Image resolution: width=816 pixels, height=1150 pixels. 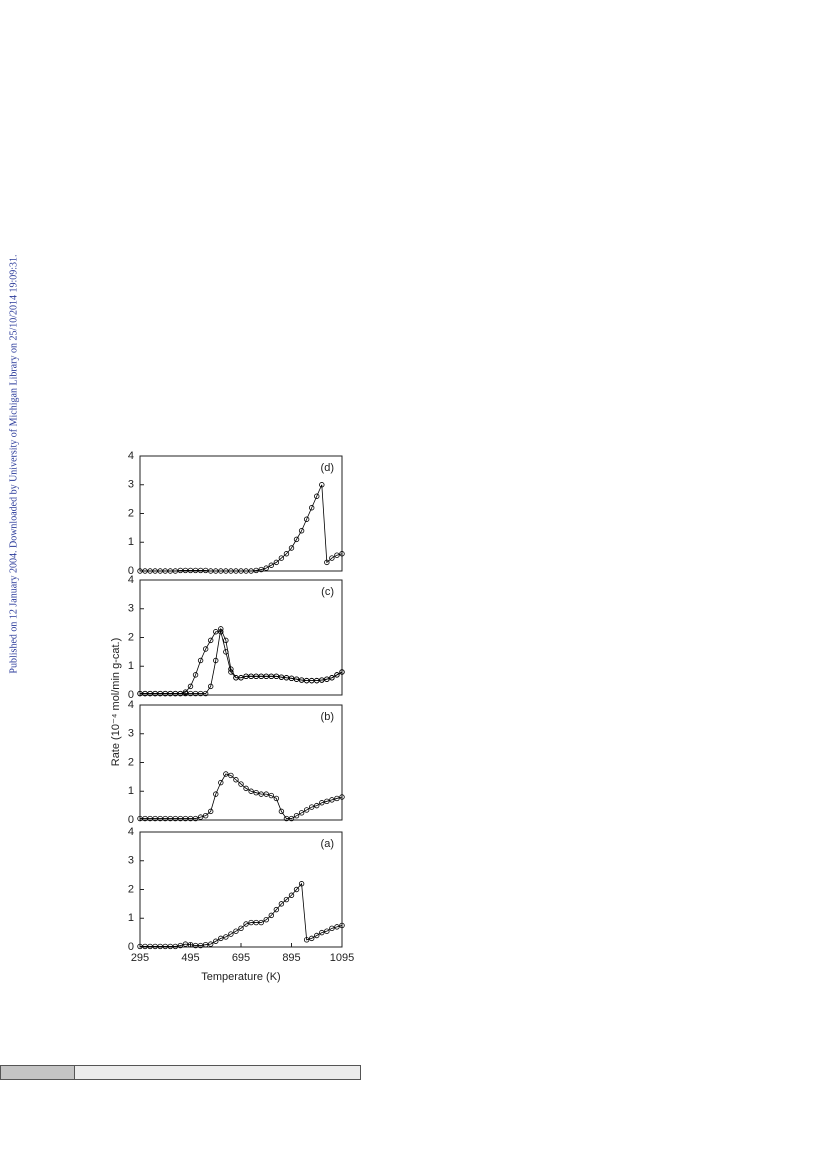 I want to click on series-line, so click(x=241, y=660).